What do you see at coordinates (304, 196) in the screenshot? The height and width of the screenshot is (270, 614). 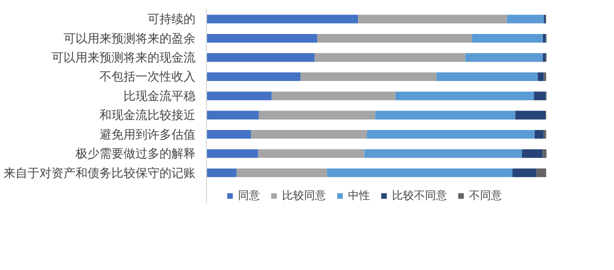 I see `legend-label: 比较同意` at bounding box center [304, 196].